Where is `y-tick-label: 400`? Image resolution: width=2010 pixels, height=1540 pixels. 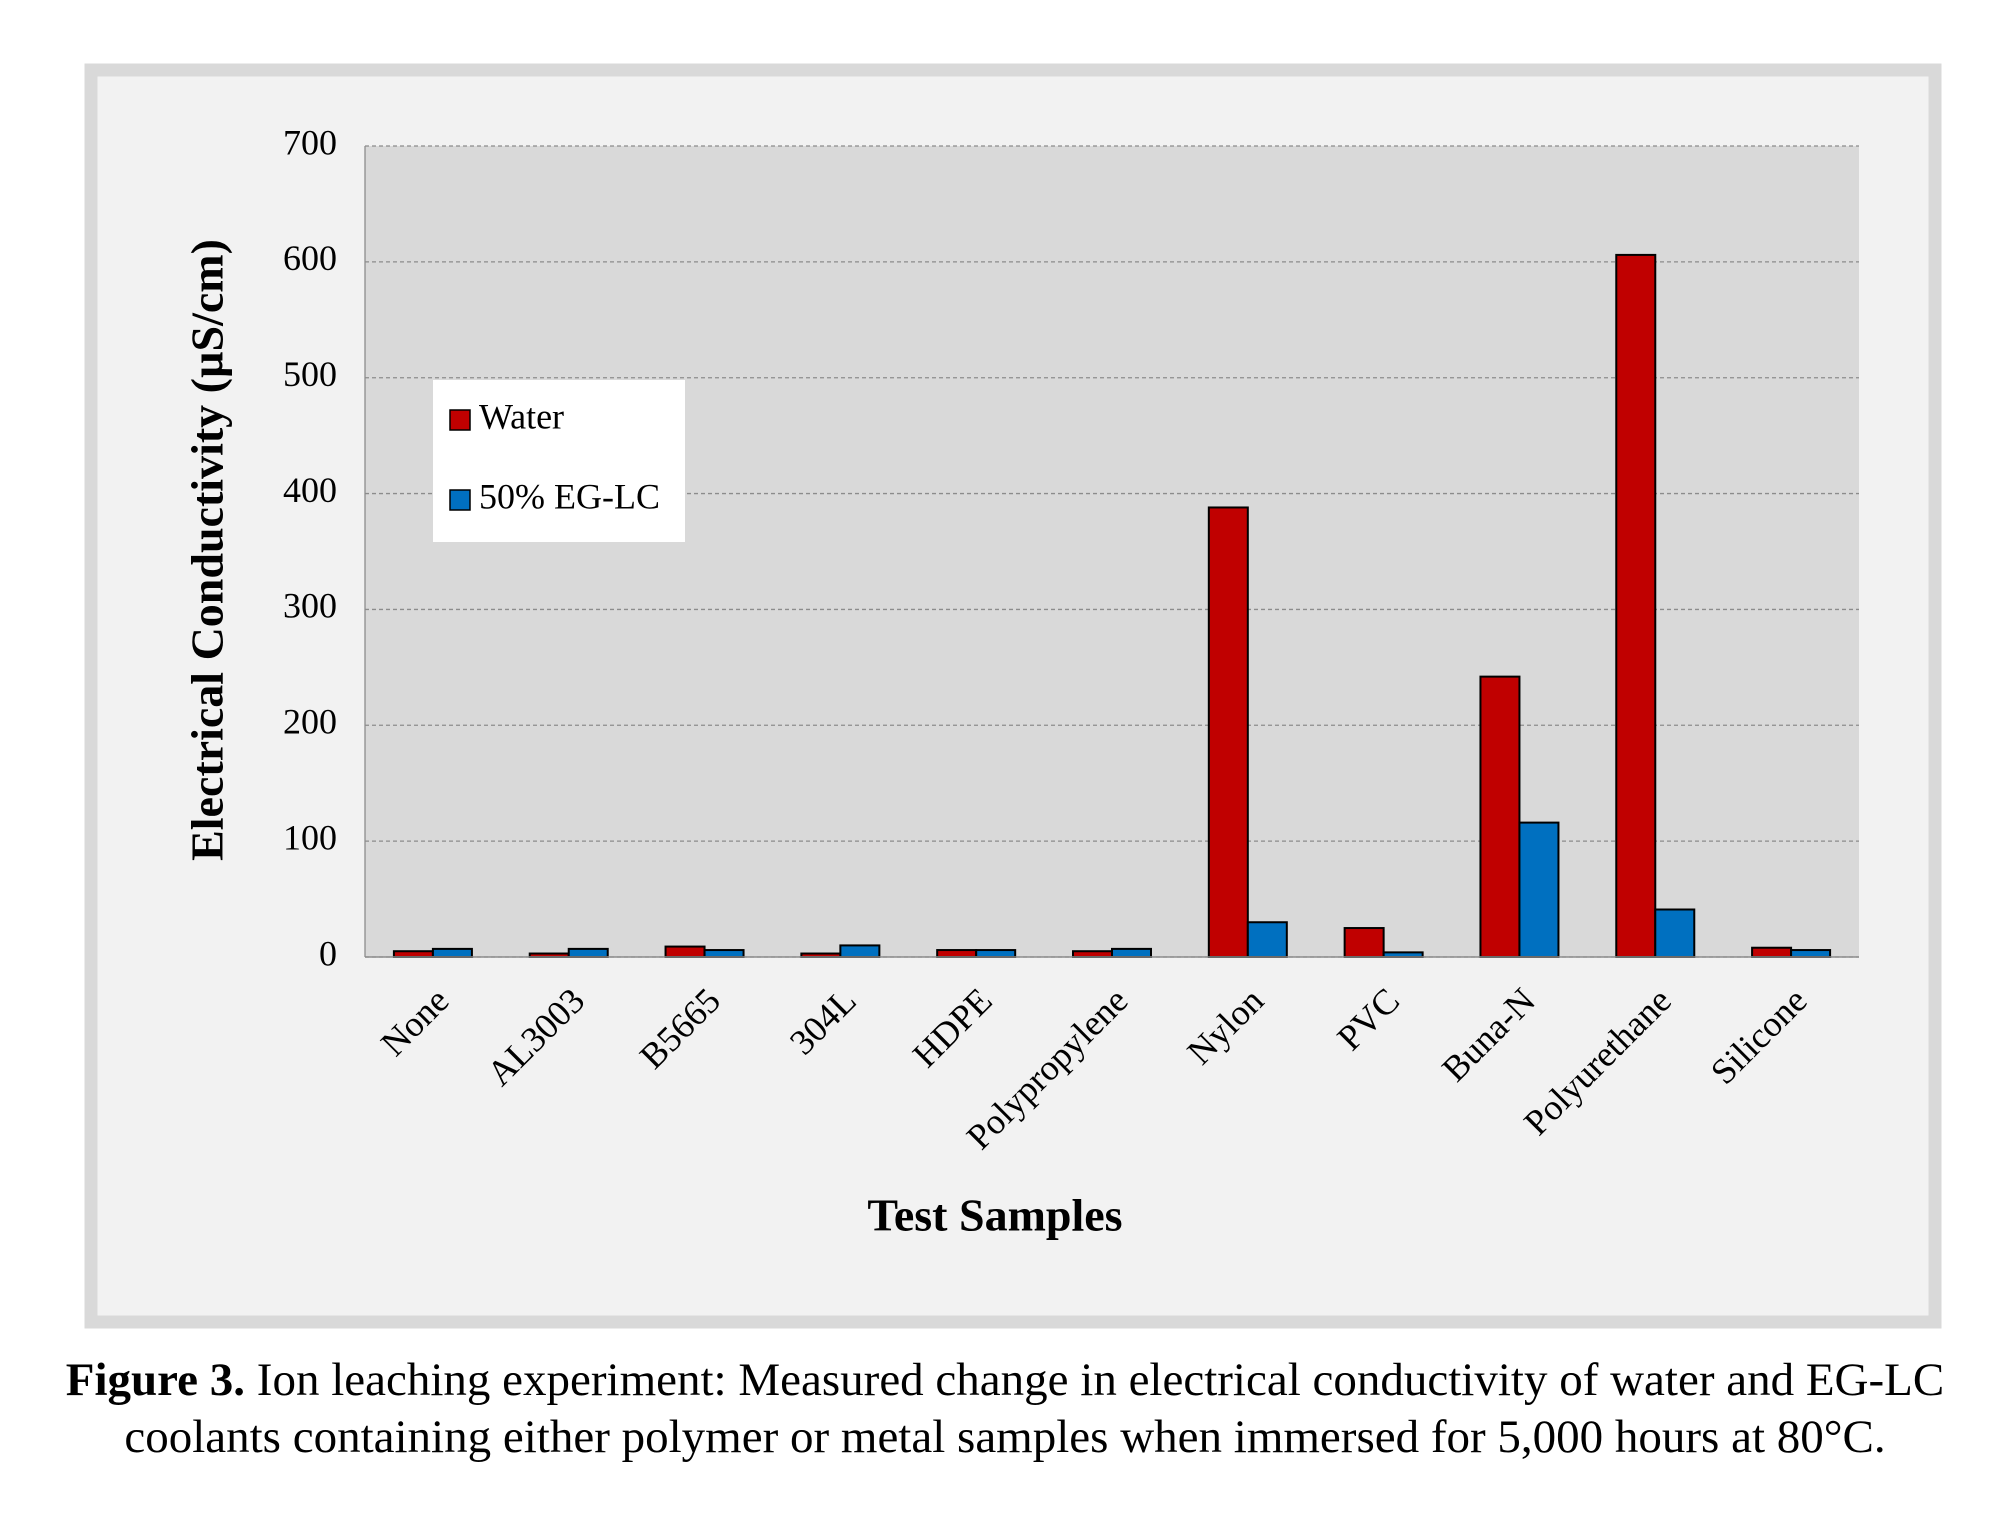 y-tick-label: 400 is located at coordinates (310, 490).